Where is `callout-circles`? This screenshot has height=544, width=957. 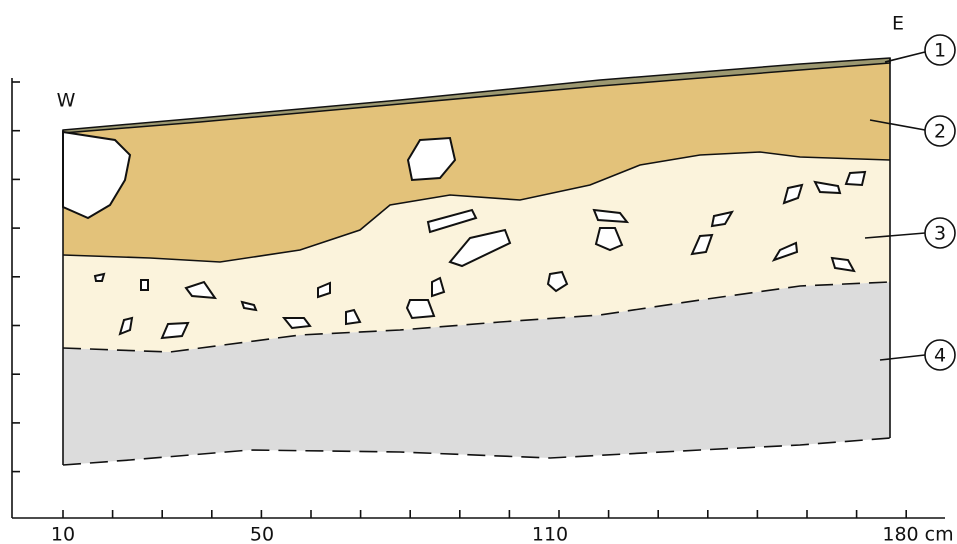 callout-circles is located at coordinates (940, 202).